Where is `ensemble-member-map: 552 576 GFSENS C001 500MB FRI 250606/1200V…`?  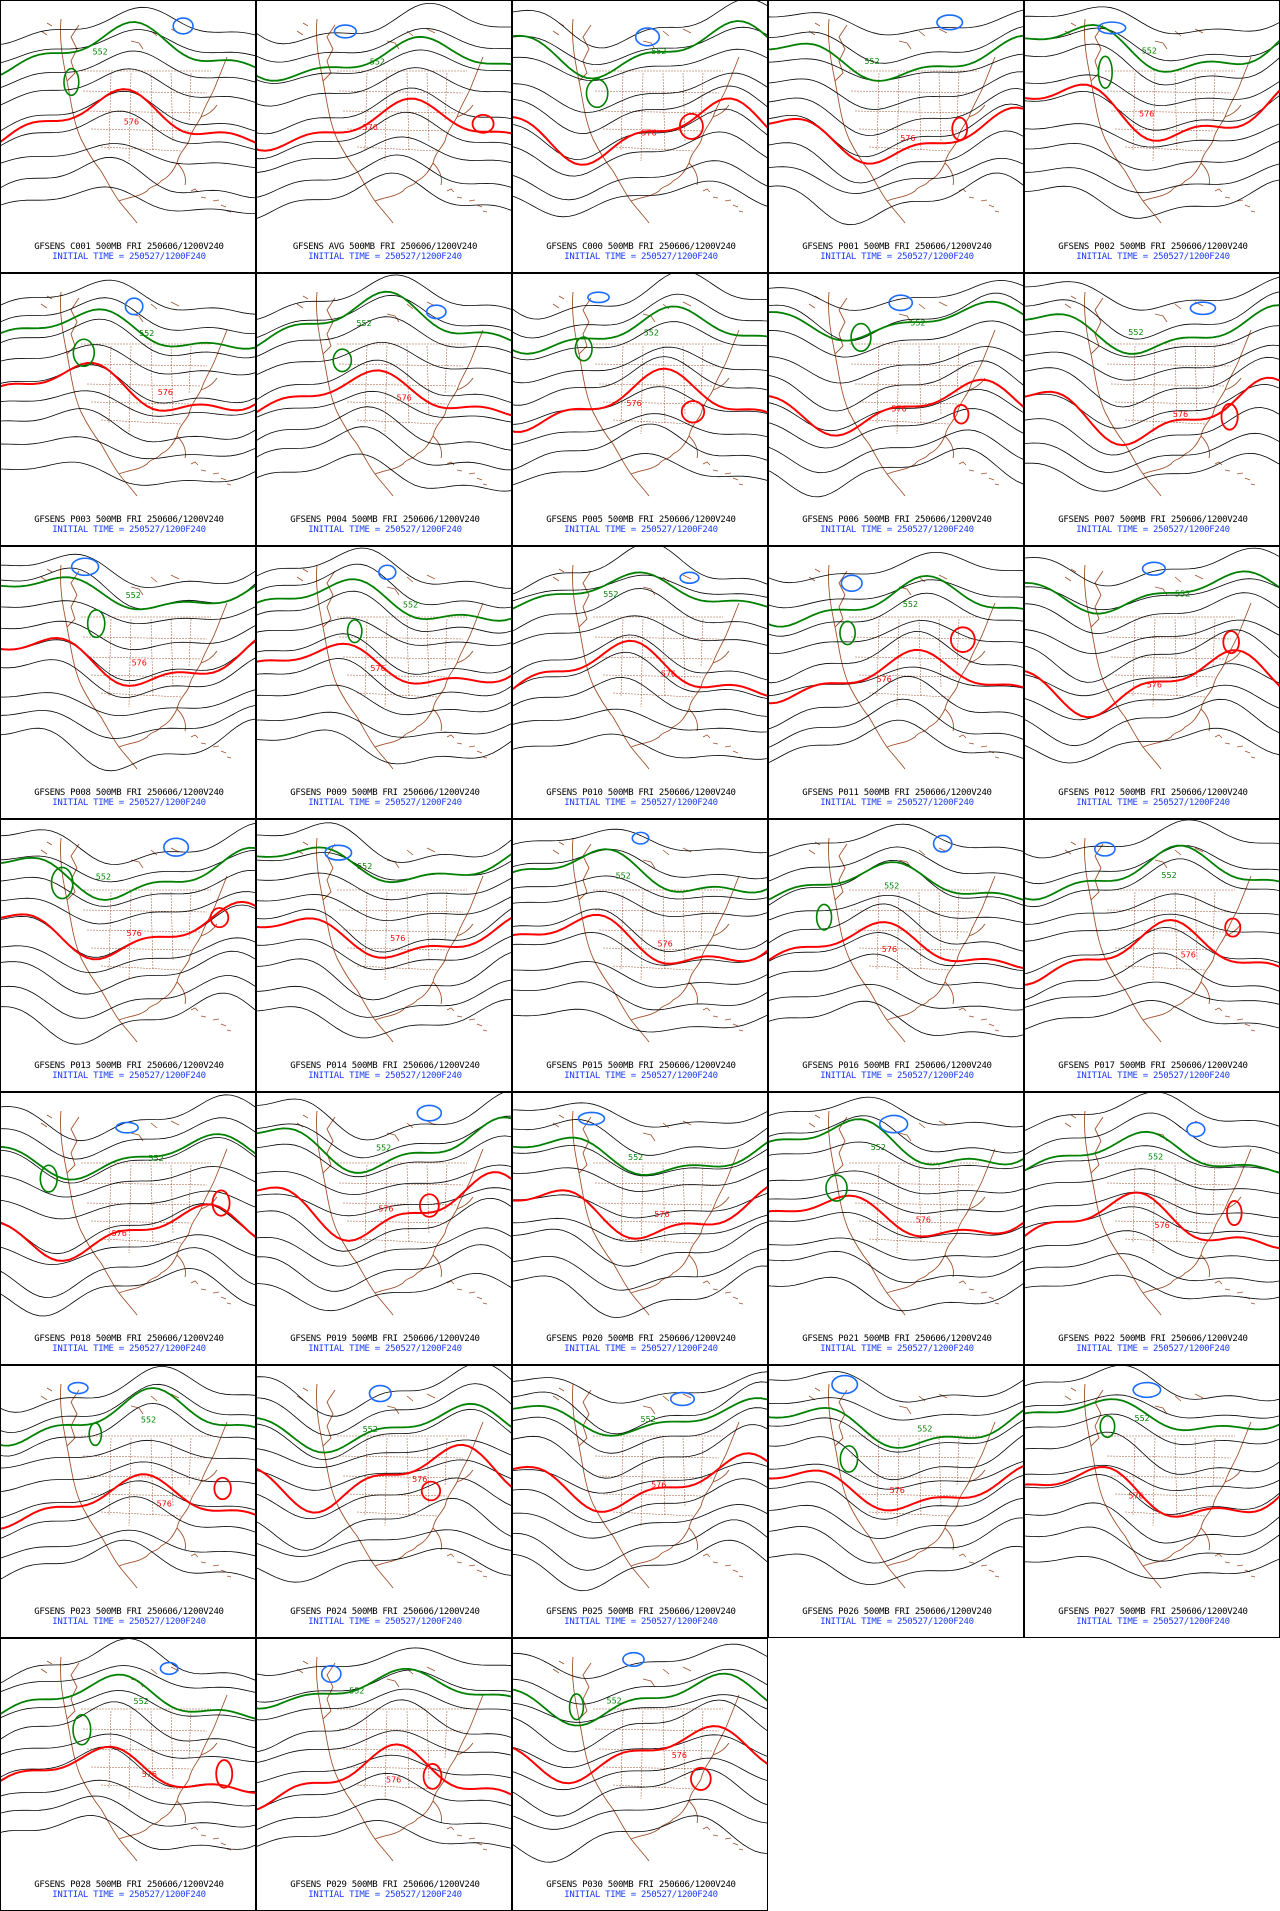
ensemble-member-map: 552 576 GFSENS C001 500MB FRI 250606/1200V… is located at coordinates (128, 136).